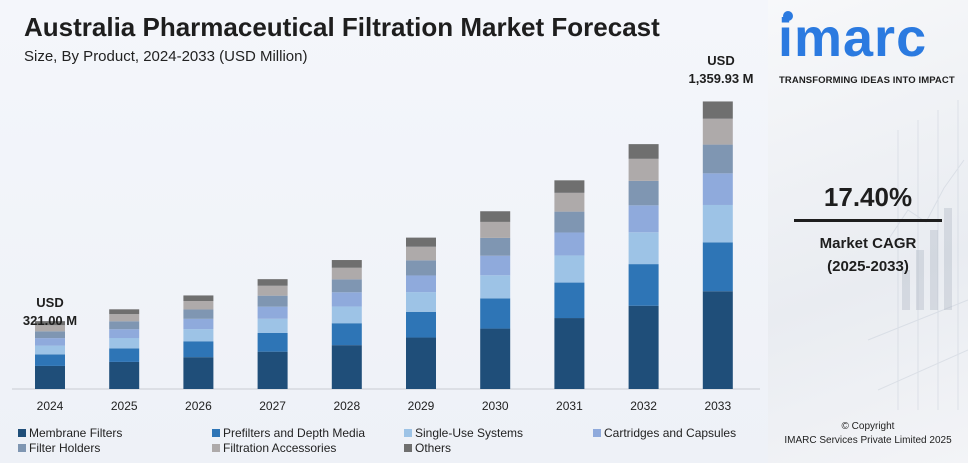 This screenshot has width=968, height=463. Describe the element at coordinates (717, 159) in the screenshot. I see `bar-segment-2033-filter-holders` at that location.